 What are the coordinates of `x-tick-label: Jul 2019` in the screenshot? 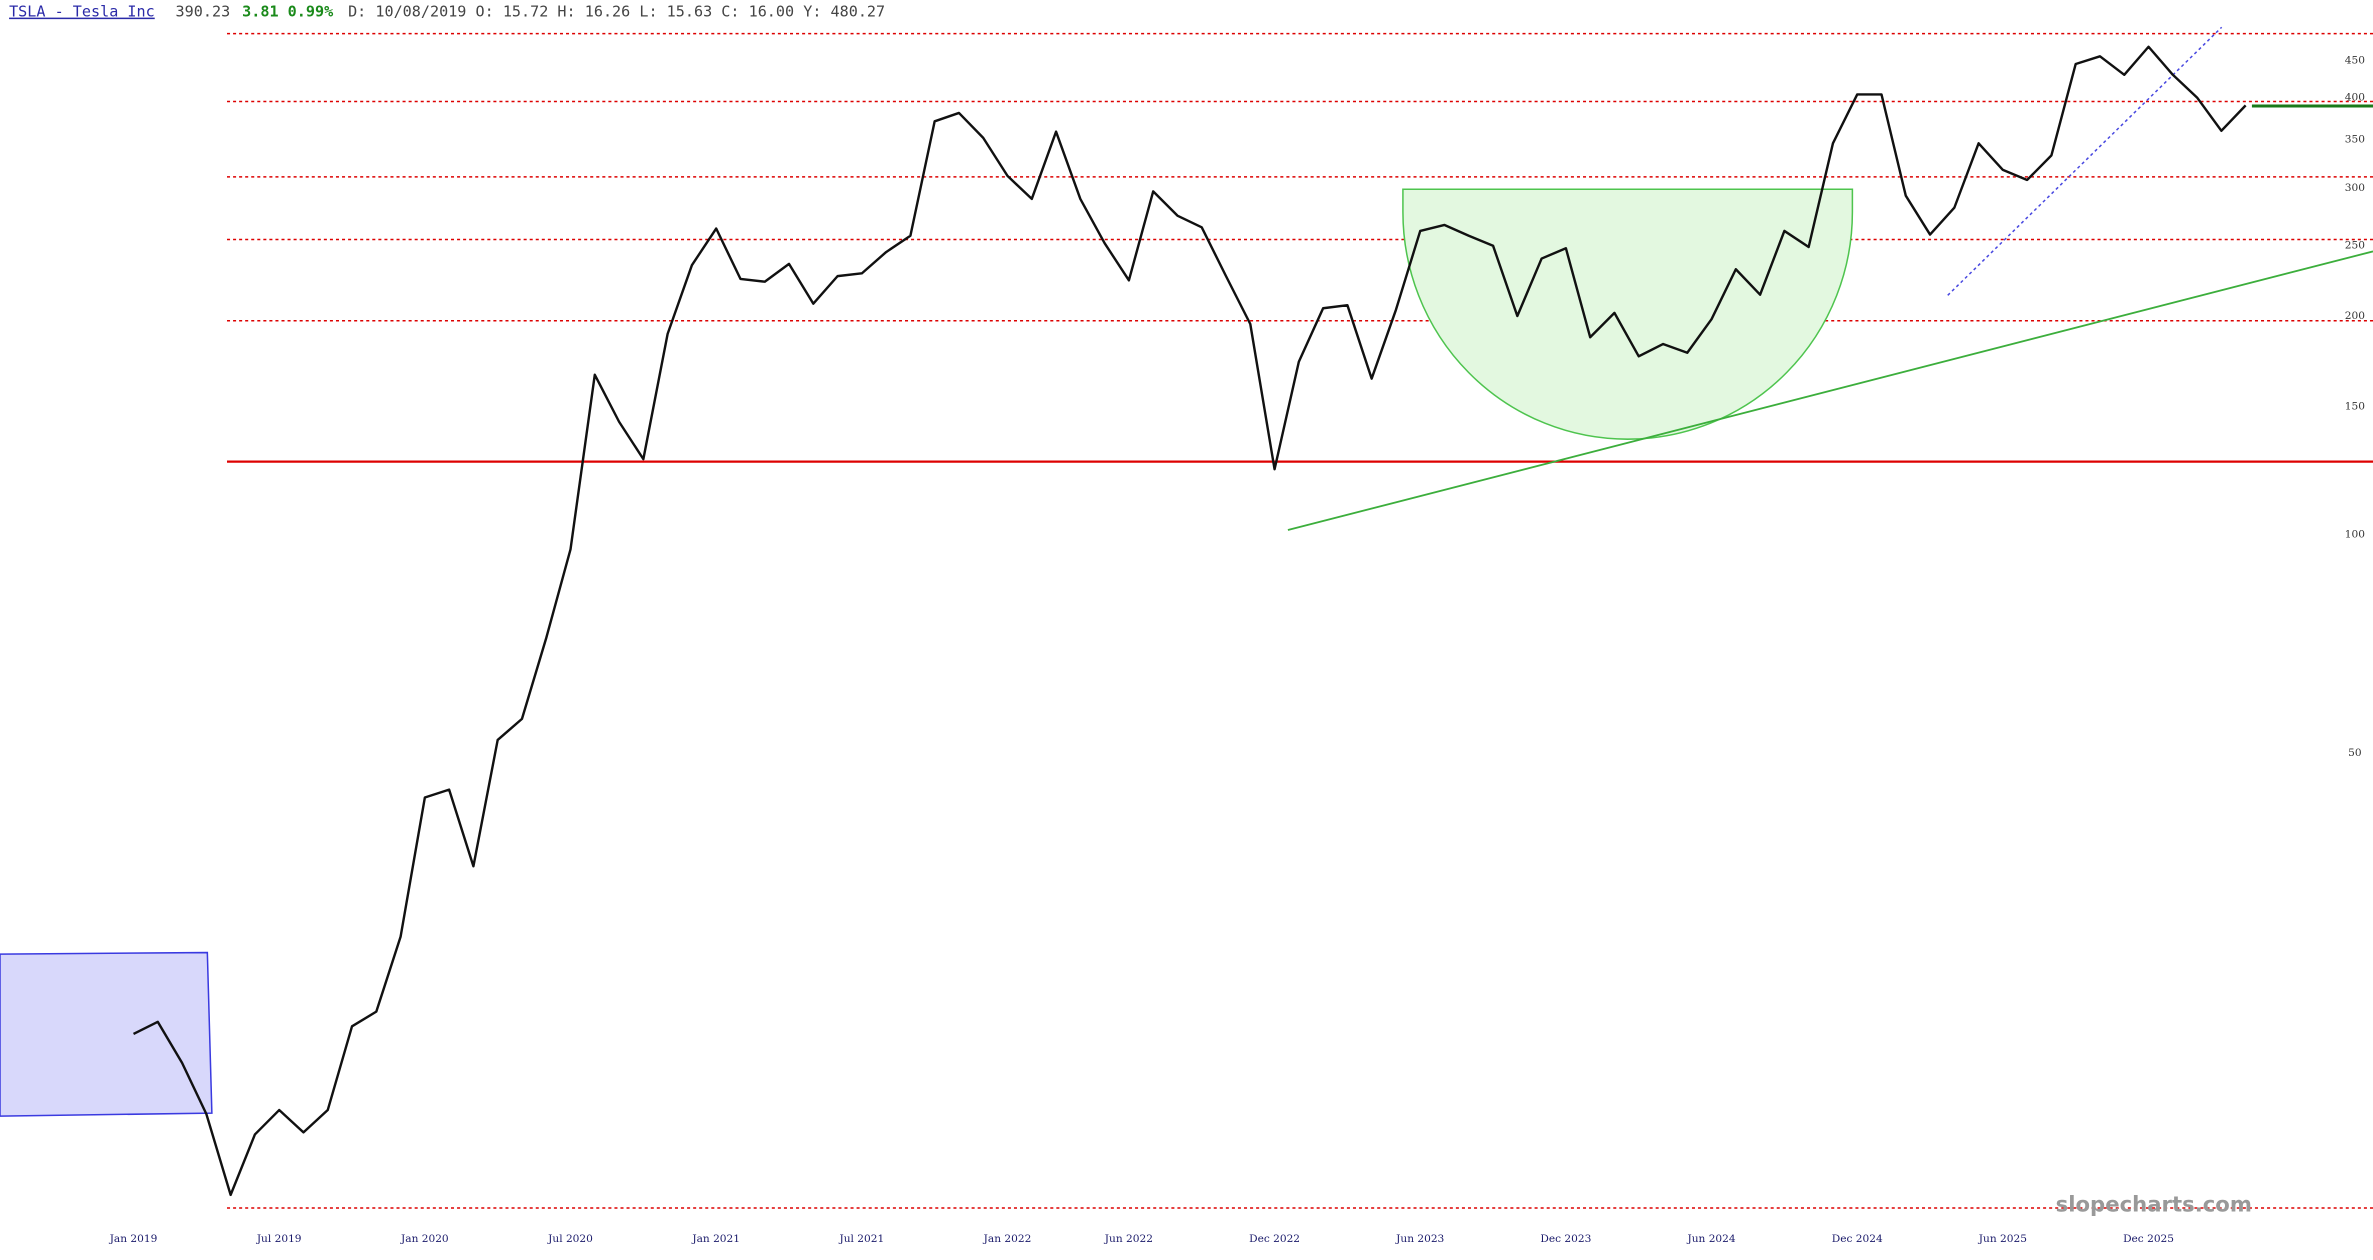 It's located at (279, 1239).